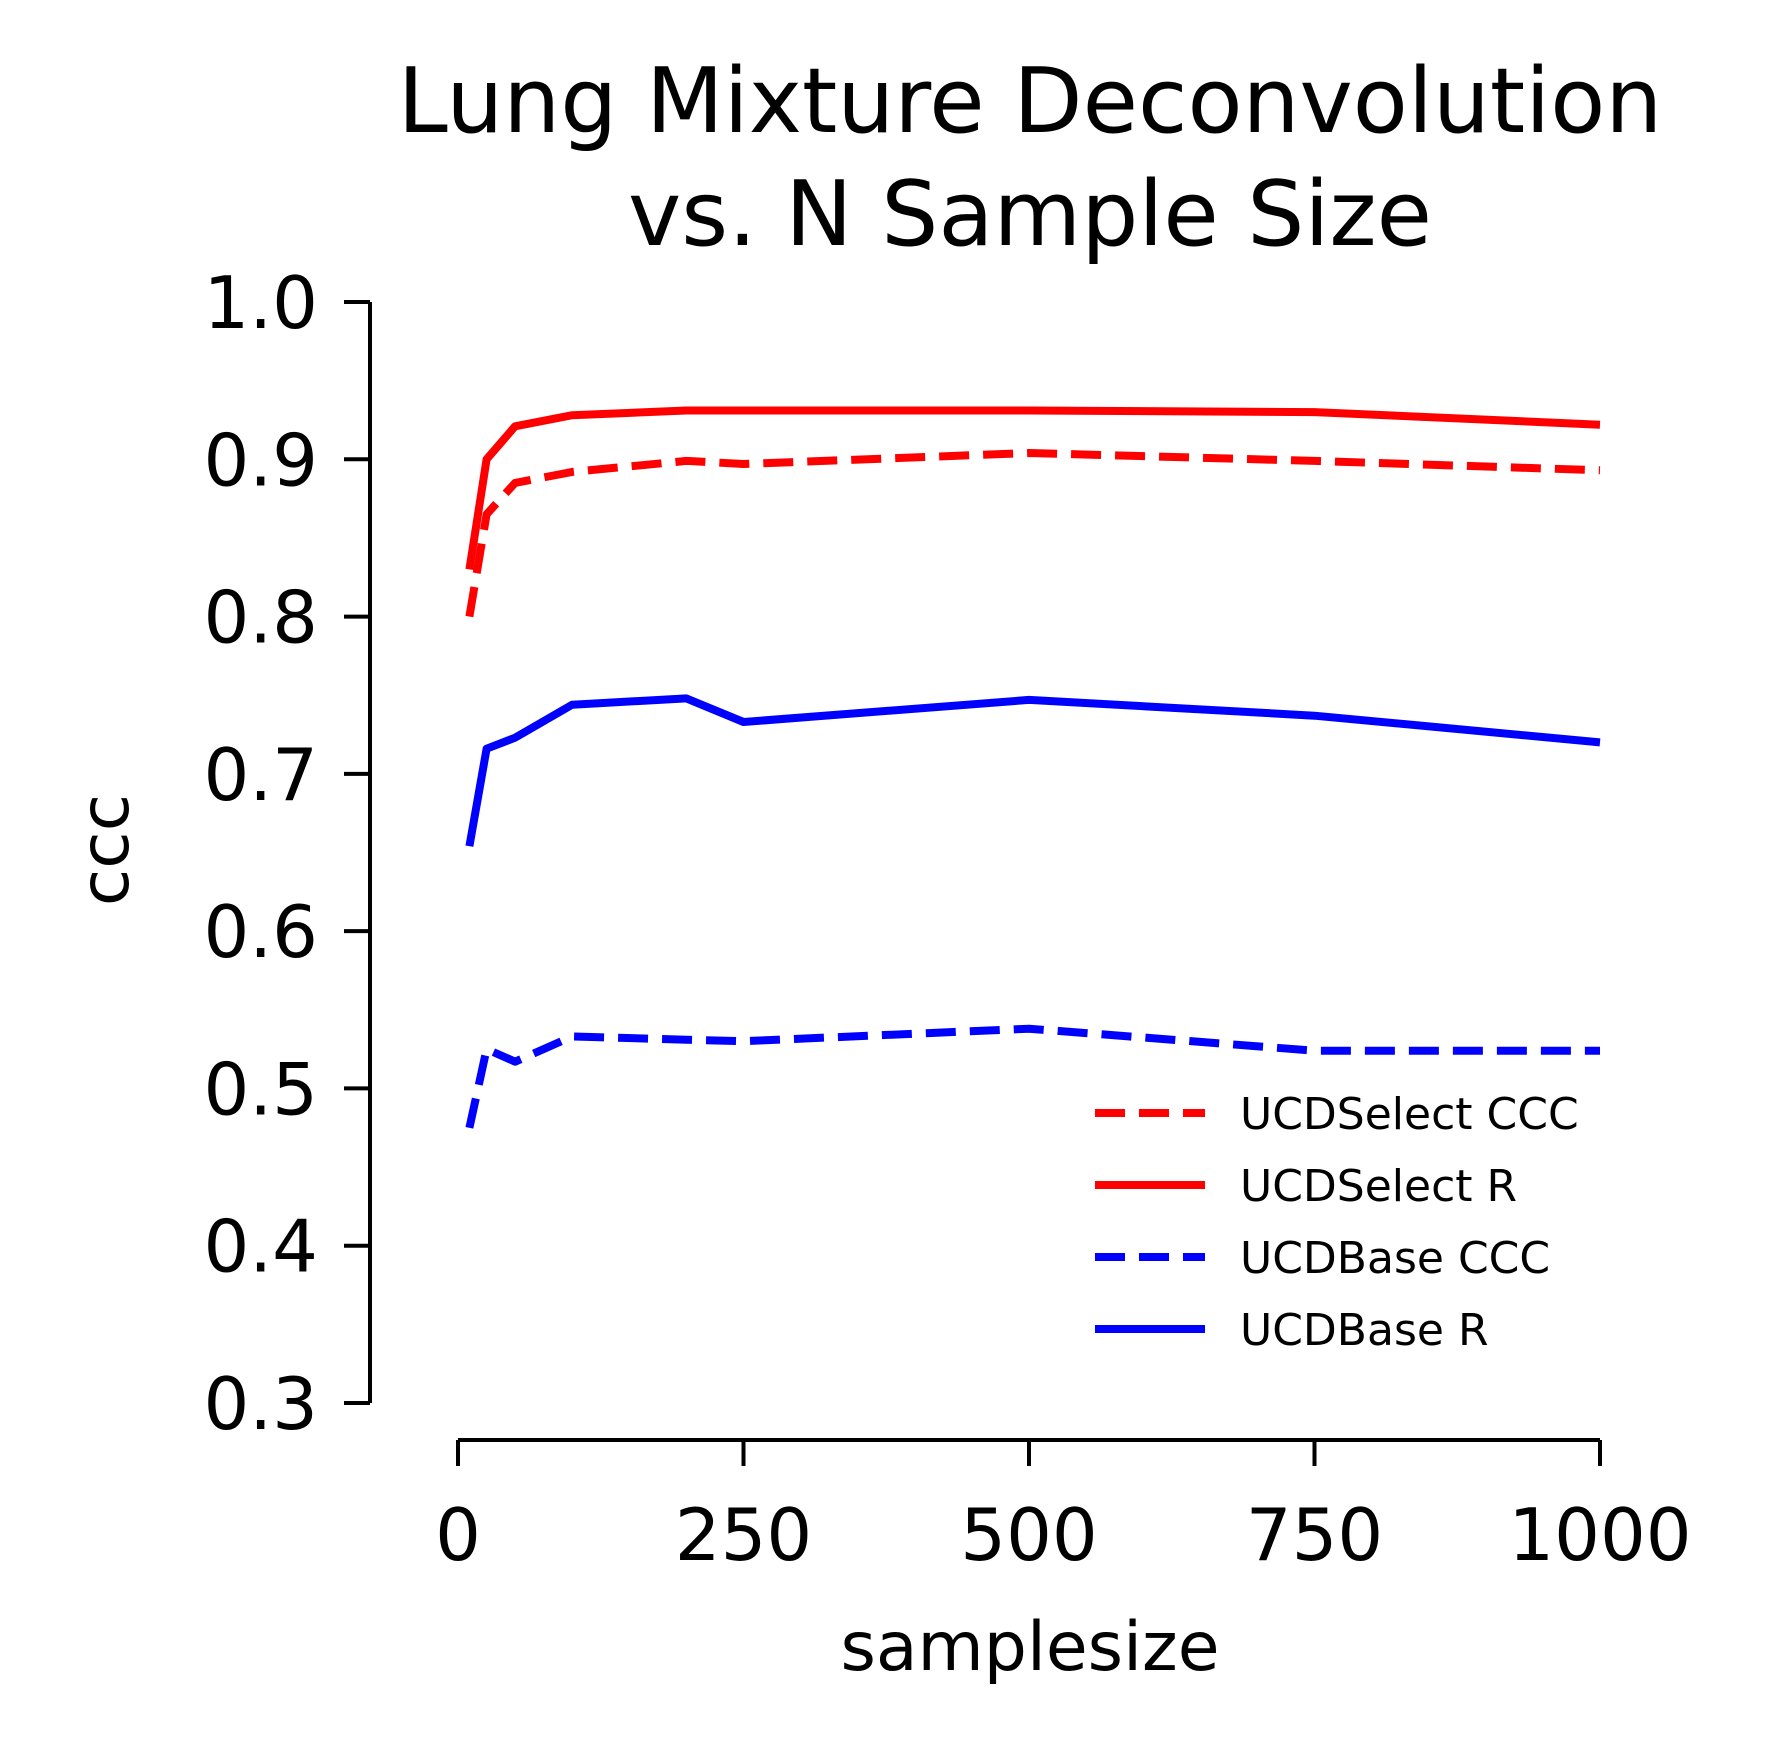 This screenshot has height=1740, width=1784. Describe the element at coordinates (458, 1535) in the screenshot. I see `x-tick-label: 0` at that location.